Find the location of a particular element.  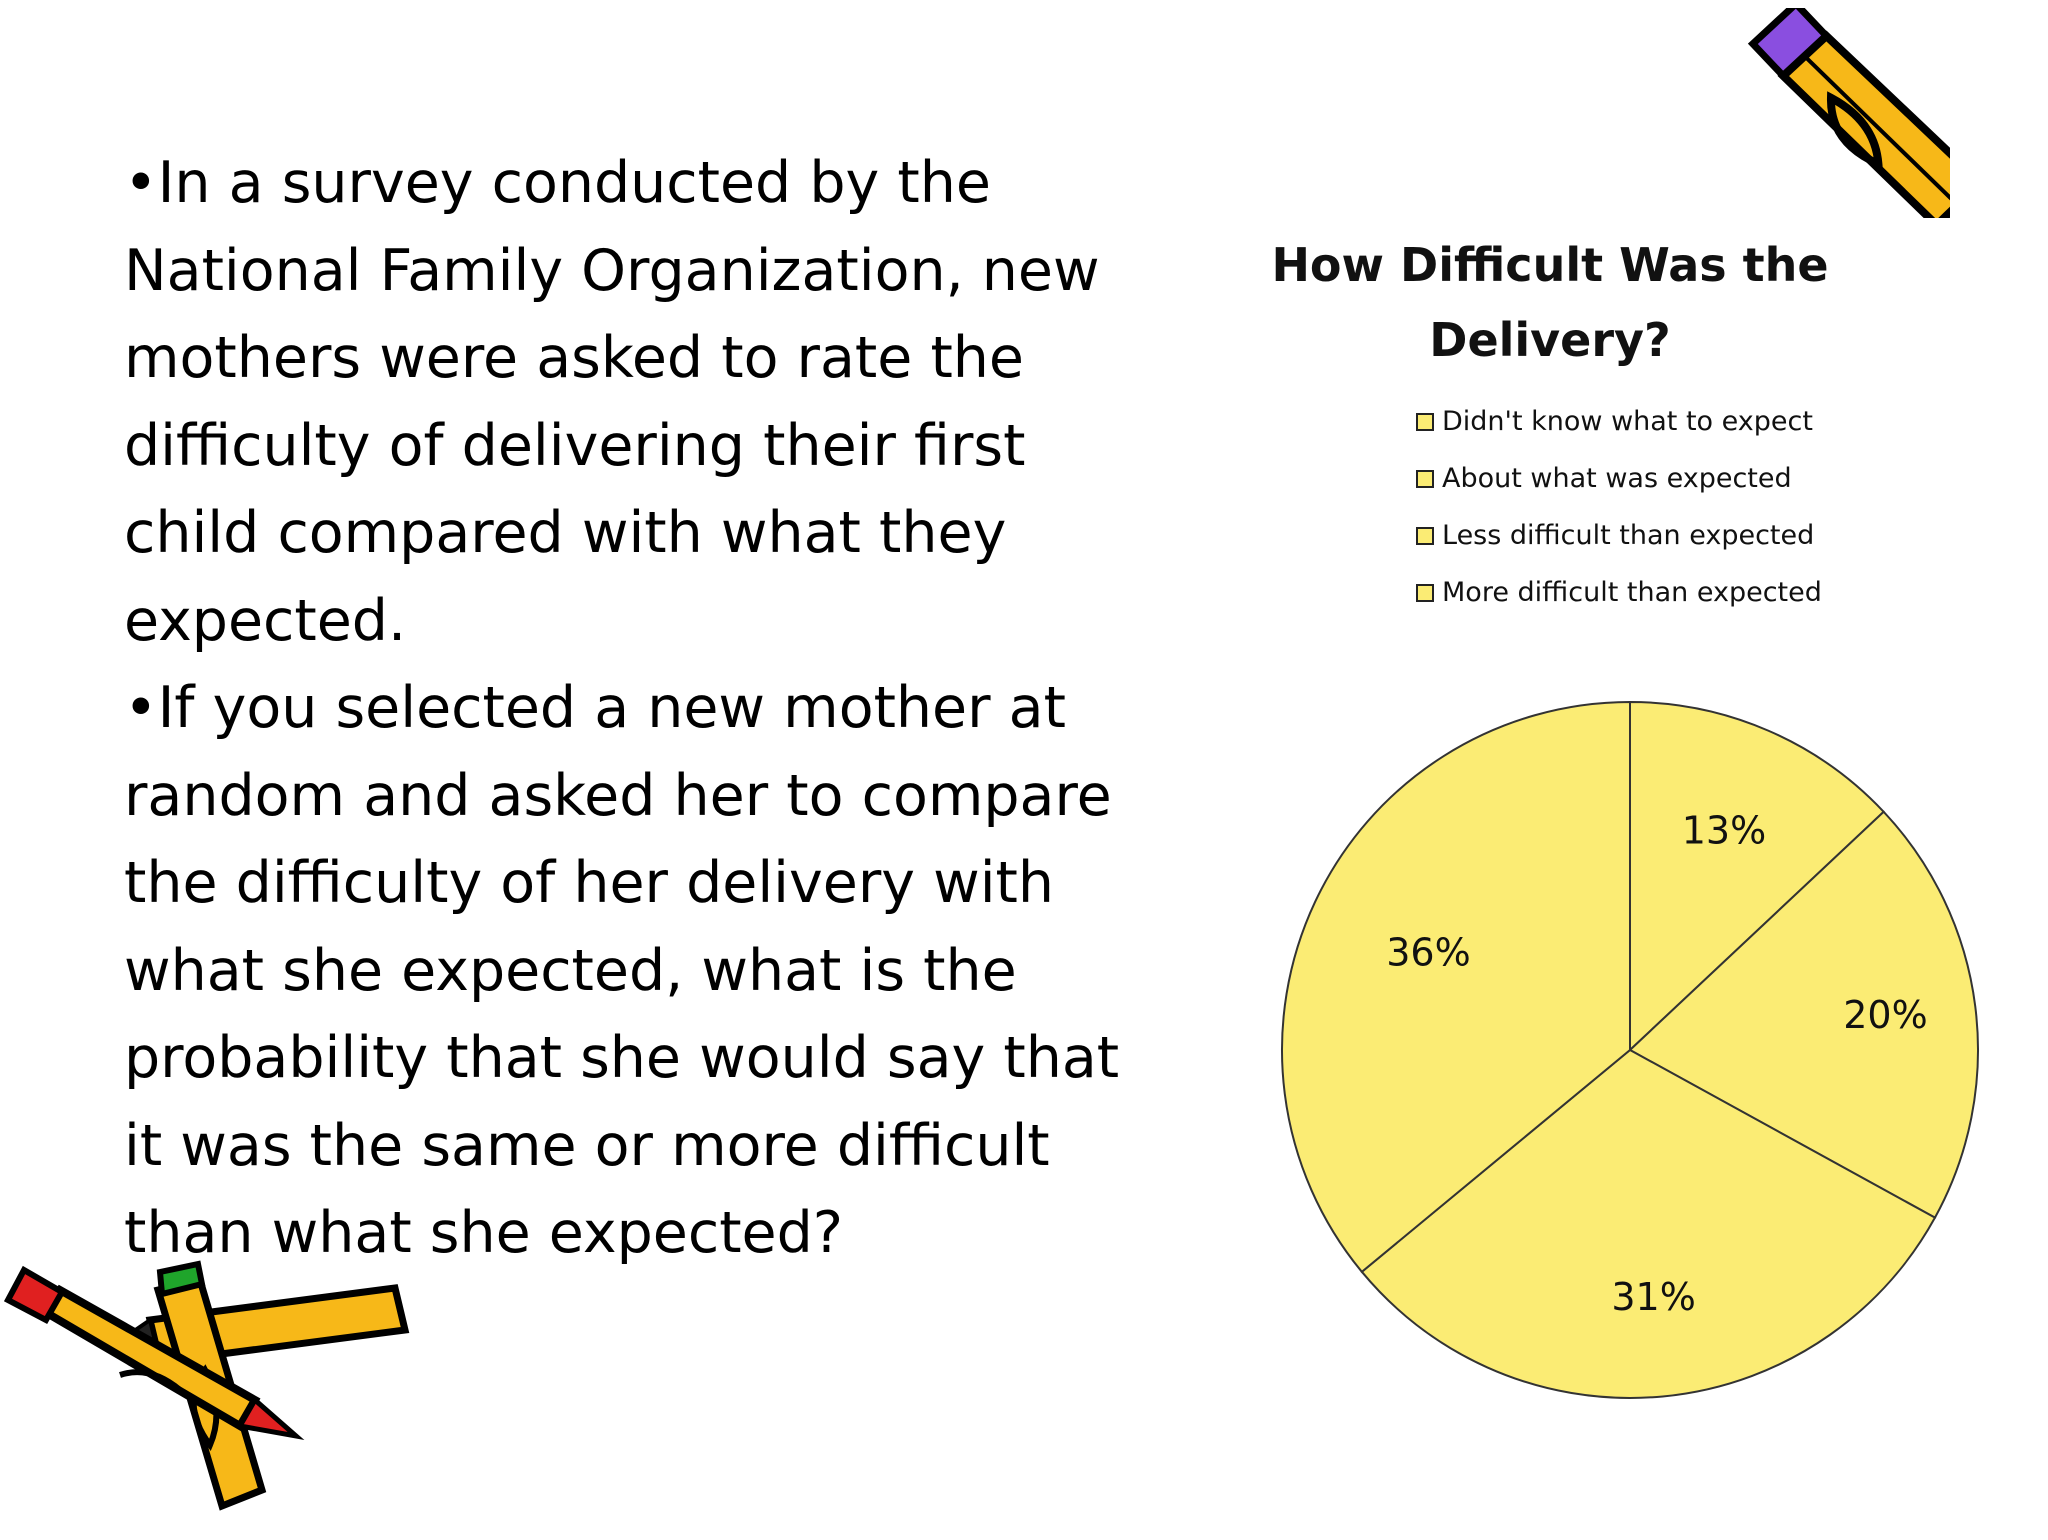

pie-slice-label: 20% is located at coordinates (1885, 1015).